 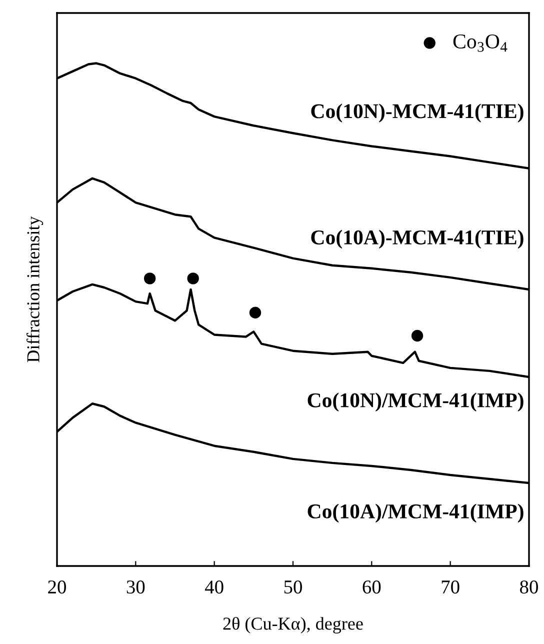 I want to click on x-tick-label: 80, so click(x=529, y=587).